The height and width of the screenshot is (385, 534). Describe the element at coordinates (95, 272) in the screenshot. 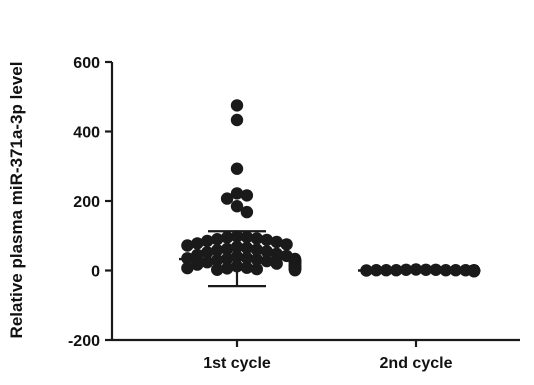

I see `y-tick-label: 0` at that location.